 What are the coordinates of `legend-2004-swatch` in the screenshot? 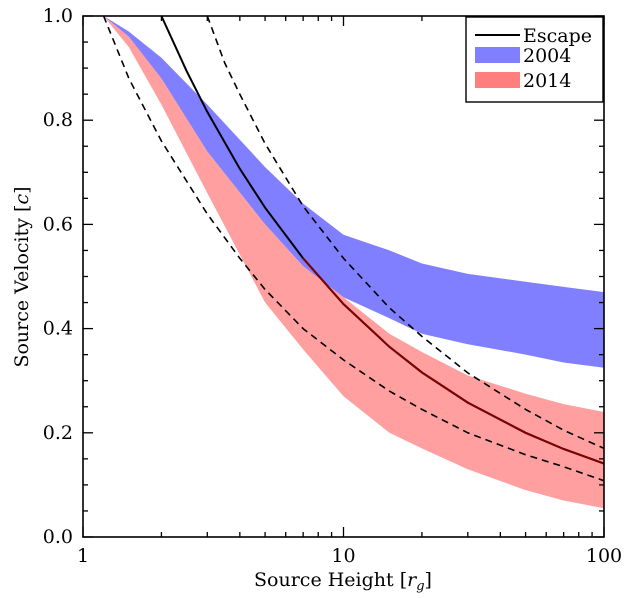 It's located at (497, 55).